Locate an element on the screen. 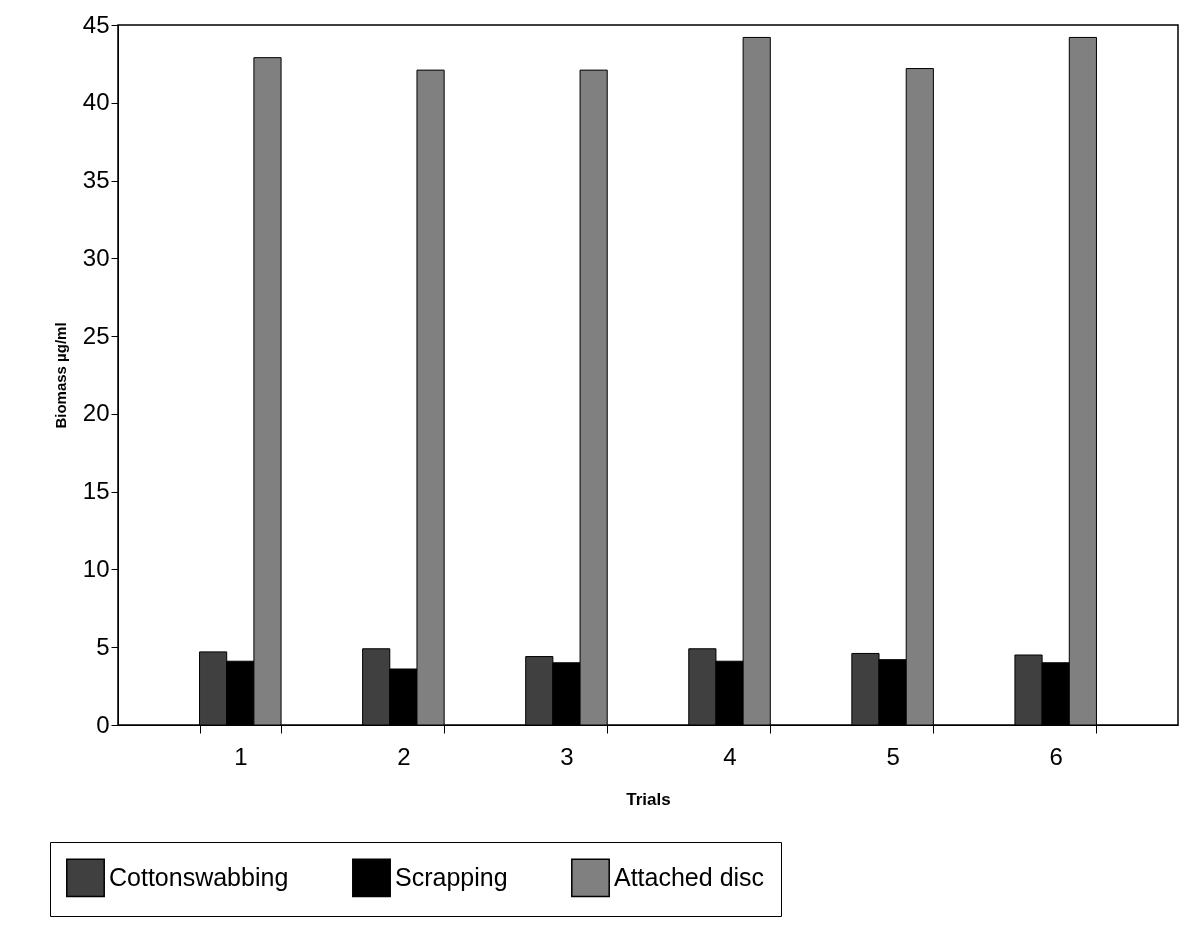  y-tick-label: 0 is located at coordinates (103, 724).